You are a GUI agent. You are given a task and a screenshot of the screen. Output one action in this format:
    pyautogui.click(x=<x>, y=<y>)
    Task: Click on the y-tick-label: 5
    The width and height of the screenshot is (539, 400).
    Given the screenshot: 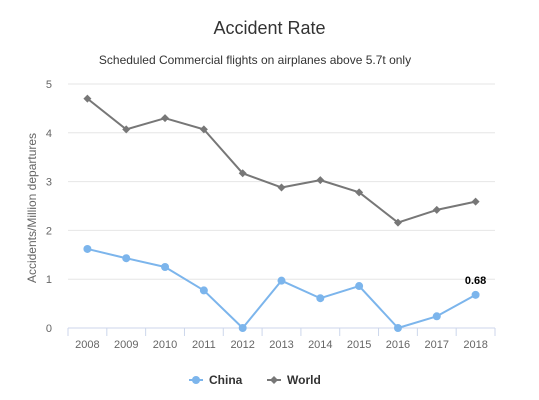 What is the action you would take?
    pyautogui.click(x=49, y=85)
    